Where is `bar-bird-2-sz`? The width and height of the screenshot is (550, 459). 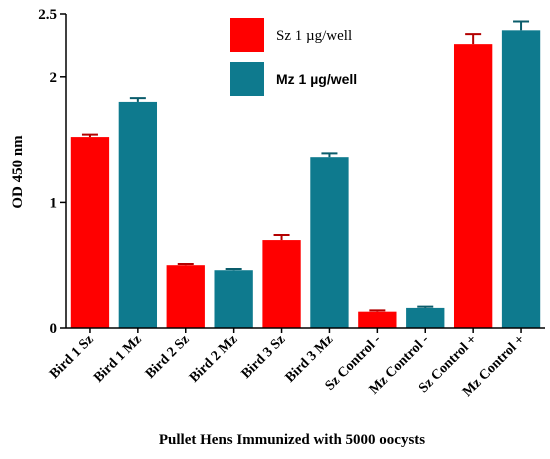 bar-bird-2-sz is located at coordinates (185, 296).